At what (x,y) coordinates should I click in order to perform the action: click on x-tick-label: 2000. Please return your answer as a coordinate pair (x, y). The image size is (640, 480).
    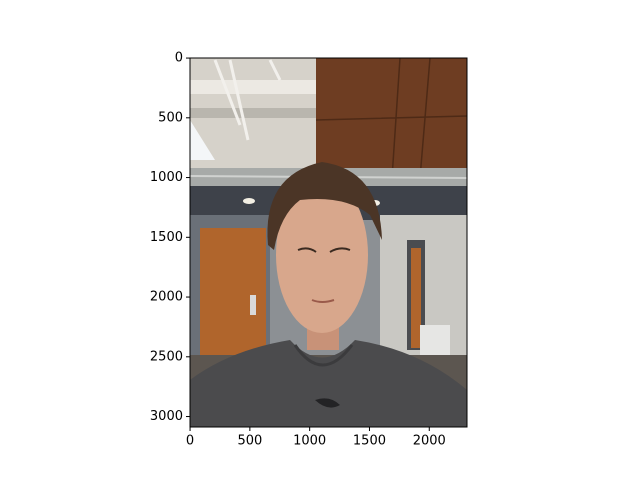
    Looking at the image, I should click on (429, 441).